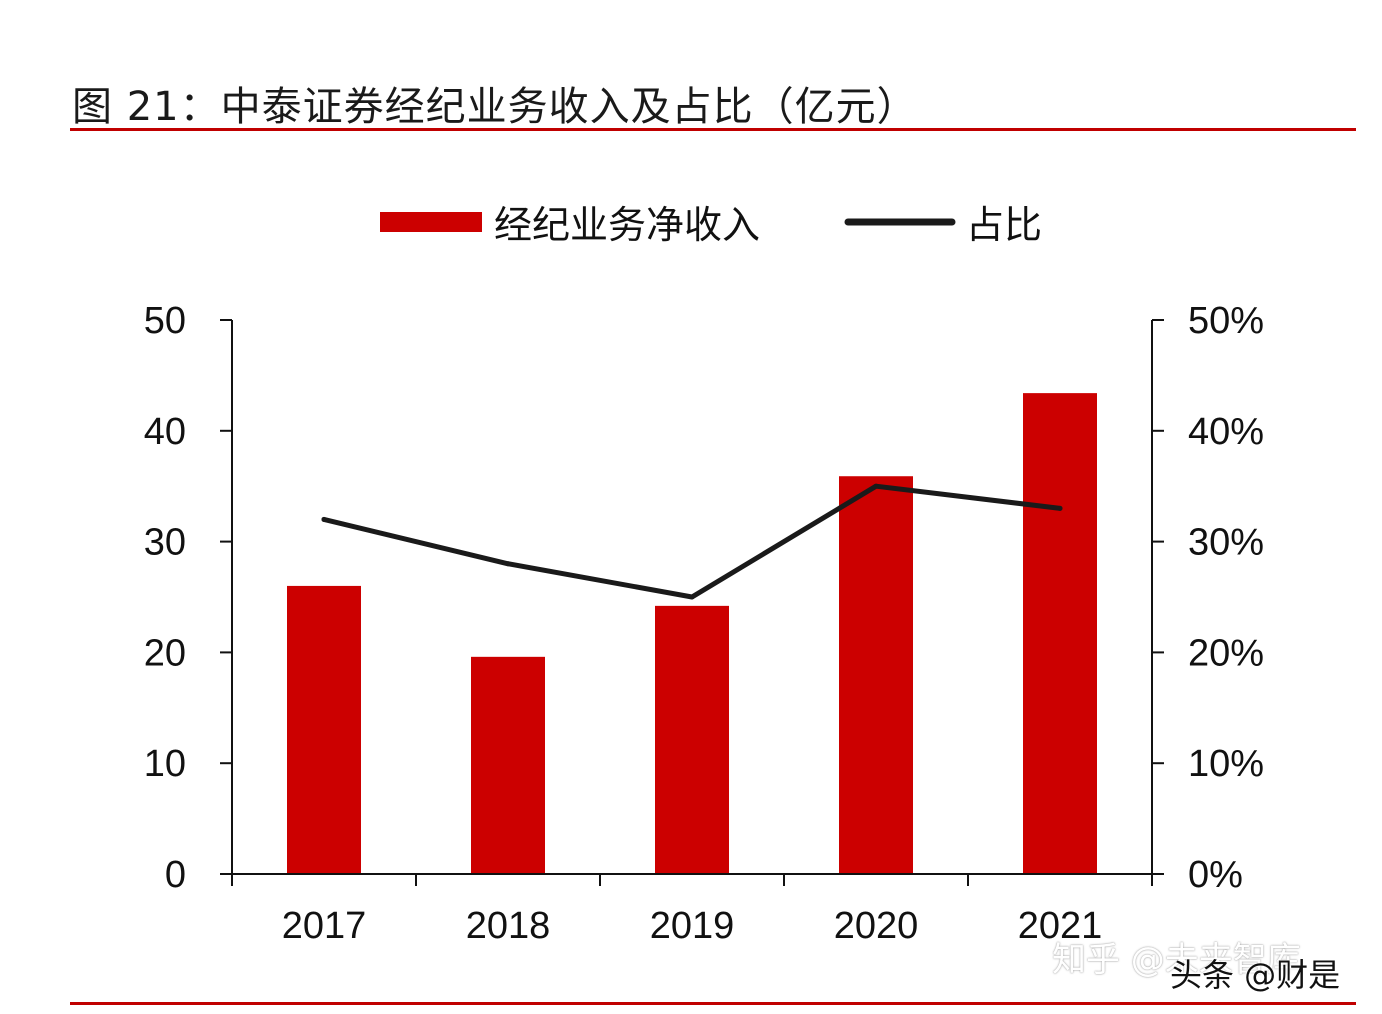  I want to click on y-left-tick-label: 40, so click(165, 432).